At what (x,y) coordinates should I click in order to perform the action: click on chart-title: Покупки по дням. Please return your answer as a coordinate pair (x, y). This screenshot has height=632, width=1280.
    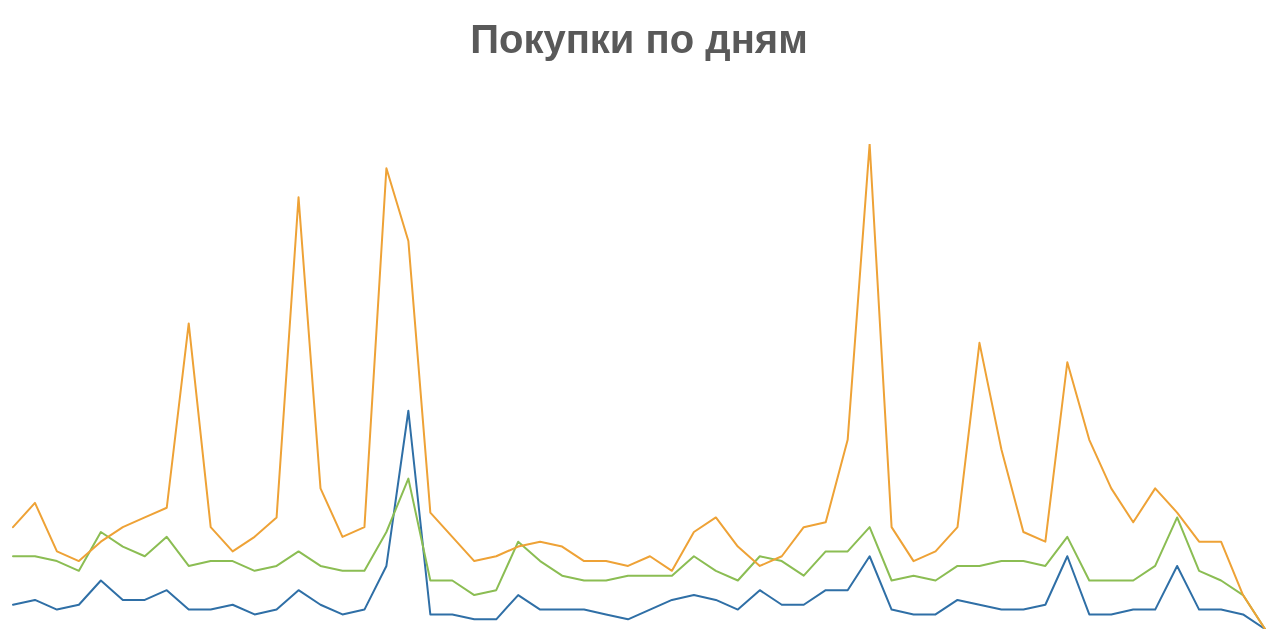
    Looking at the image, I should click on (639, 39).